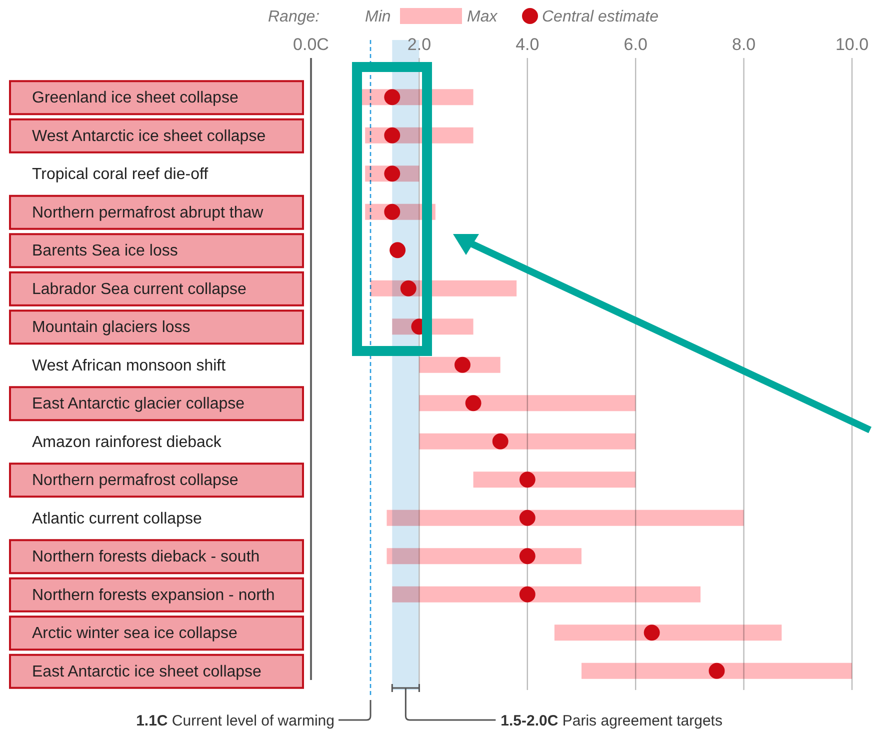 This screenshot has width=872, height=731. I want to click on y-tick-label: Arctic winter sea ice collapse, so click(135, 633).